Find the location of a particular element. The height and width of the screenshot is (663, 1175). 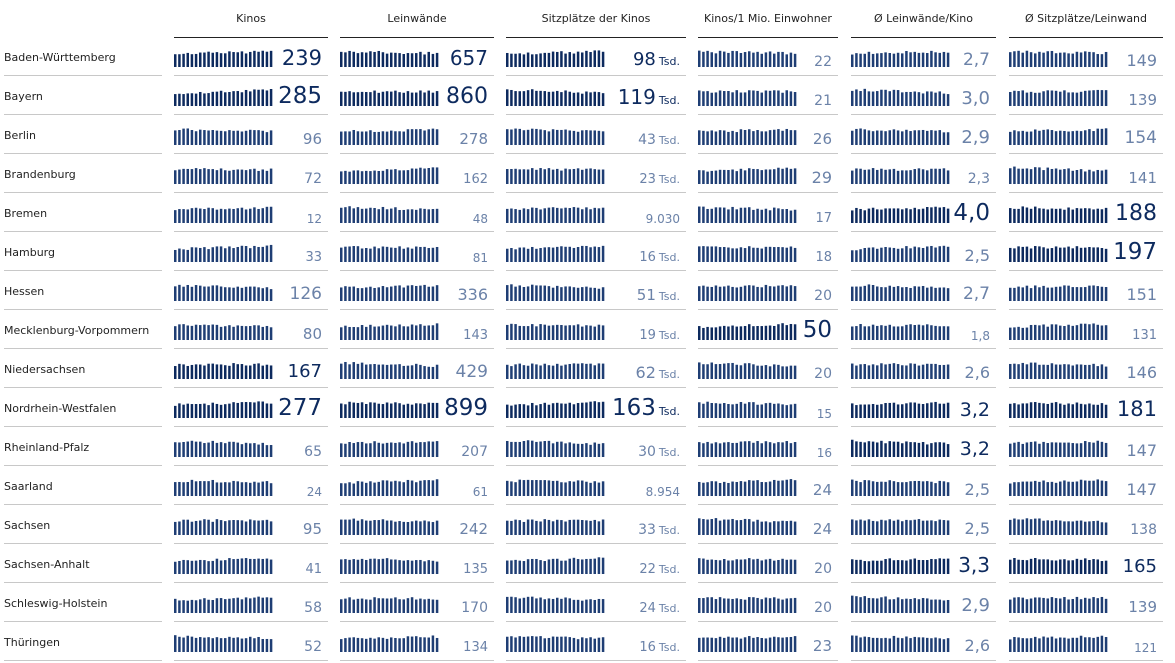

cell-sitzplaetze: 119 Tsd. is located at coordinates (596, 96).